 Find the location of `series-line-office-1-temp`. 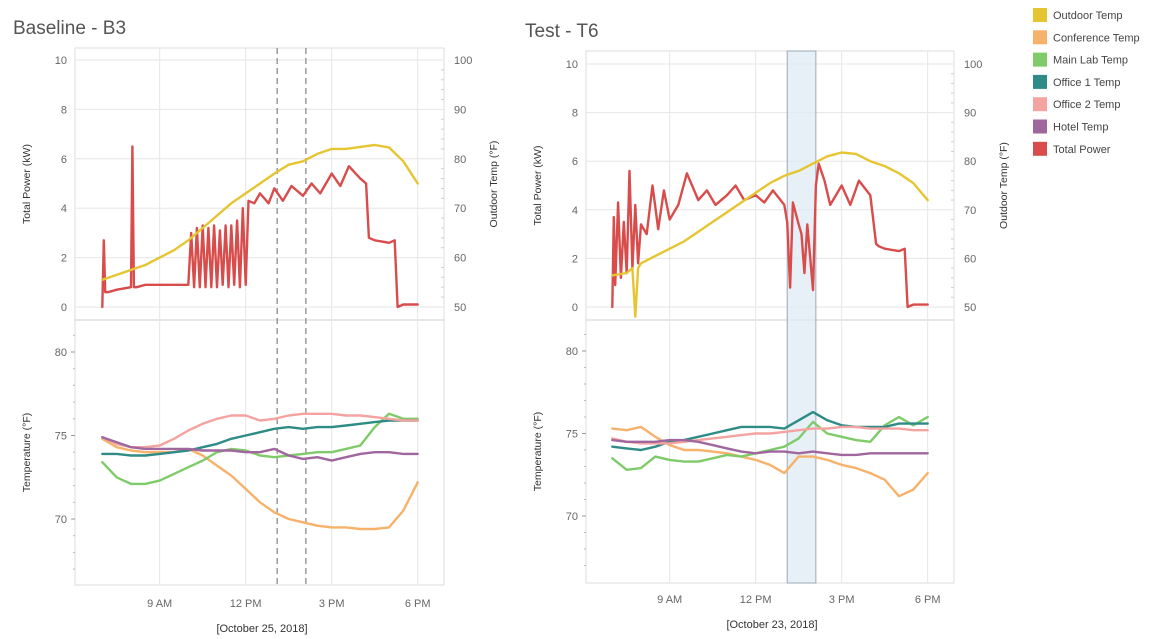

series-line-office-1-temp is located at coordinates (260, 438).